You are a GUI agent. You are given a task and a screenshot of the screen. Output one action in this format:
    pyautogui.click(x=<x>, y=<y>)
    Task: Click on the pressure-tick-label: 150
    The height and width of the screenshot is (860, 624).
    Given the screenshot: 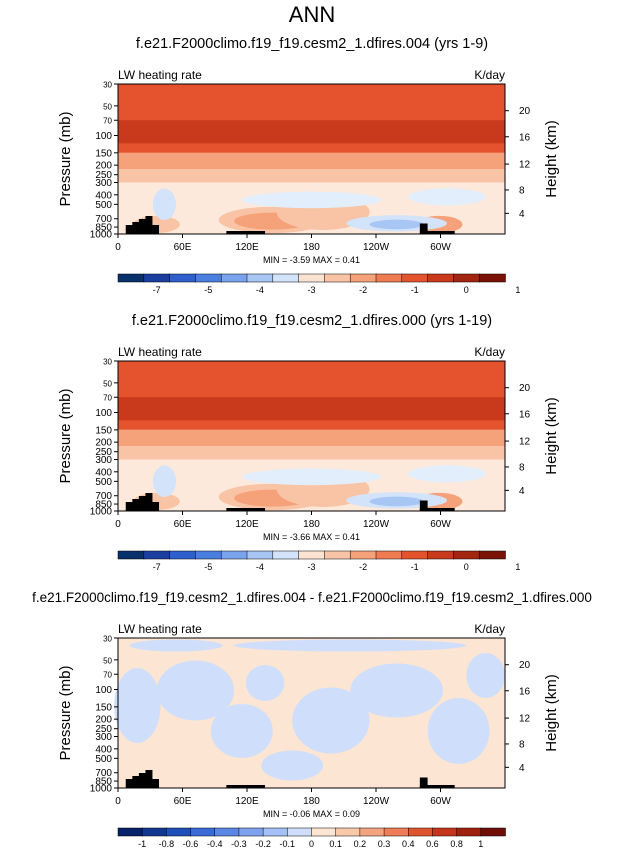 What is the action you would take?
    pyautogui.click(x=103, y=153)
    